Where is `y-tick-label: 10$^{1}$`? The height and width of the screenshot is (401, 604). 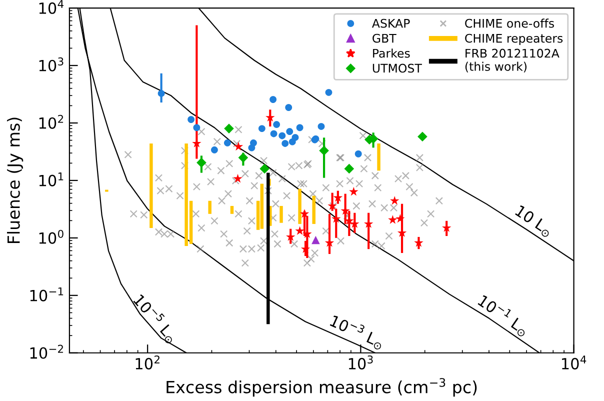 y-tick-label: 10$^{1}$ is located at coordinates (51, 179).